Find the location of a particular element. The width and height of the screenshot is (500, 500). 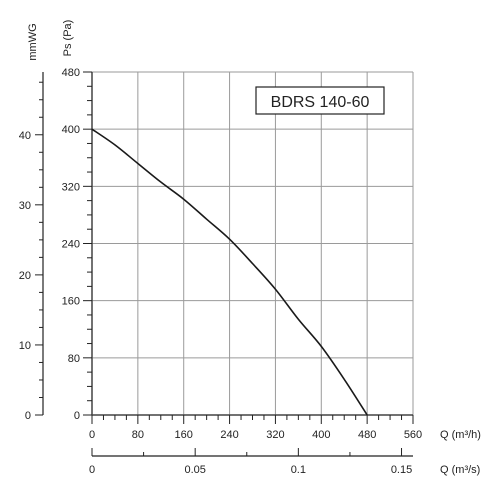

y-tick-label: 160 is located at coordinates (71, 302).